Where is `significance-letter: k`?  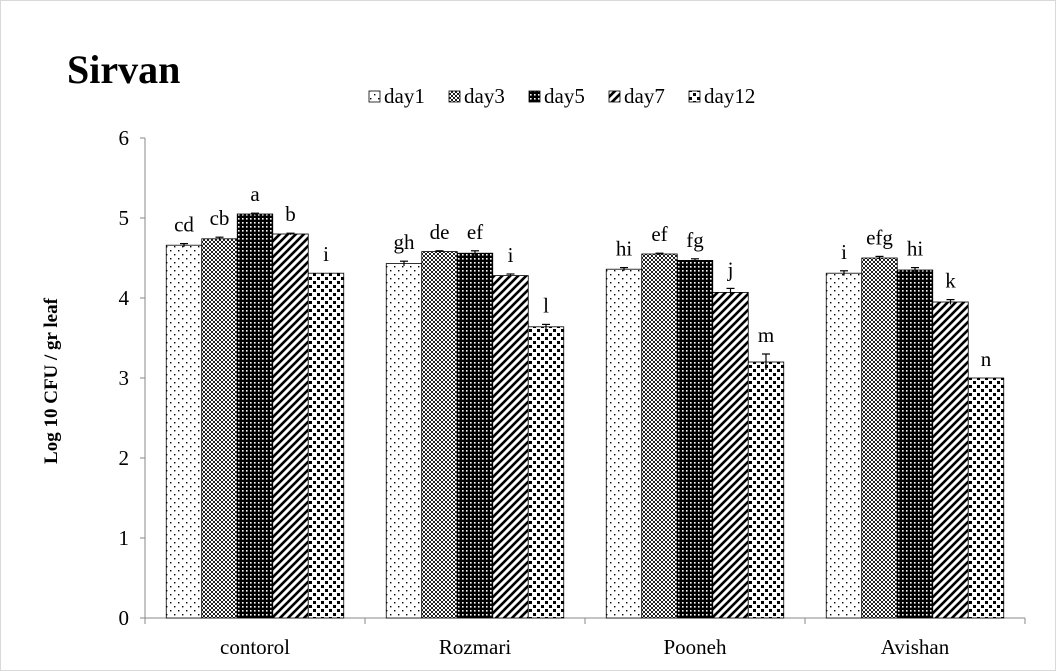
significance-letter: k is located at coordinates (950, 281).